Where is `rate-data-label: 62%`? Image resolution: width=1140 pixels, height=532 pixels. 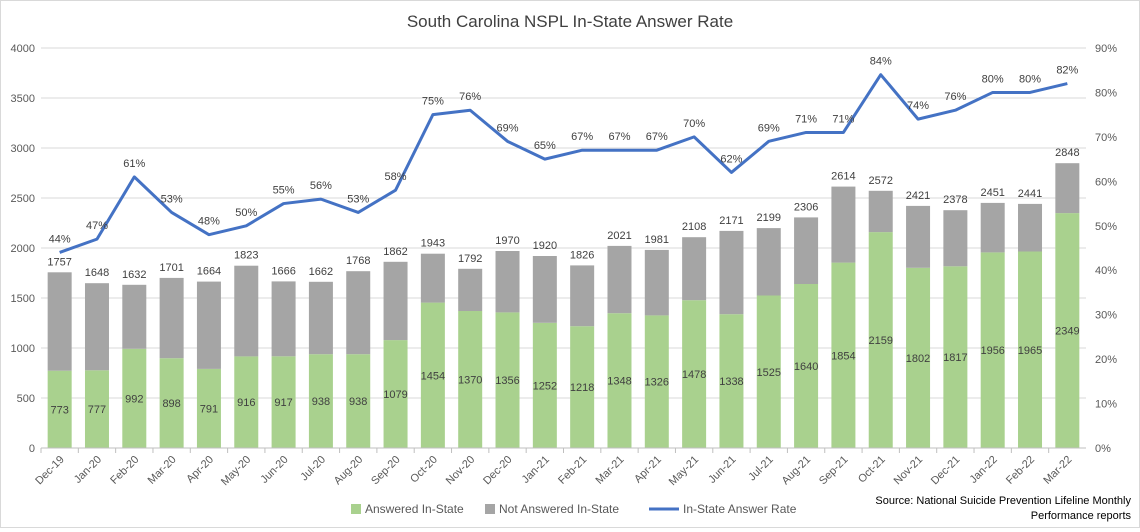
rate-data-label: 62% is located at coordinates (731, 159).